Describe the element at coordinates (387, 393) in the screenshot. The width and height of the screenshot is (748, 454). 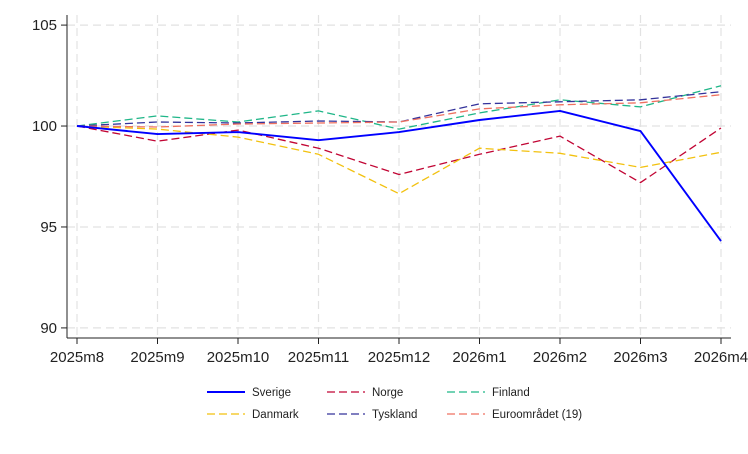
I see `legend-label-norge: Norge` at that location.